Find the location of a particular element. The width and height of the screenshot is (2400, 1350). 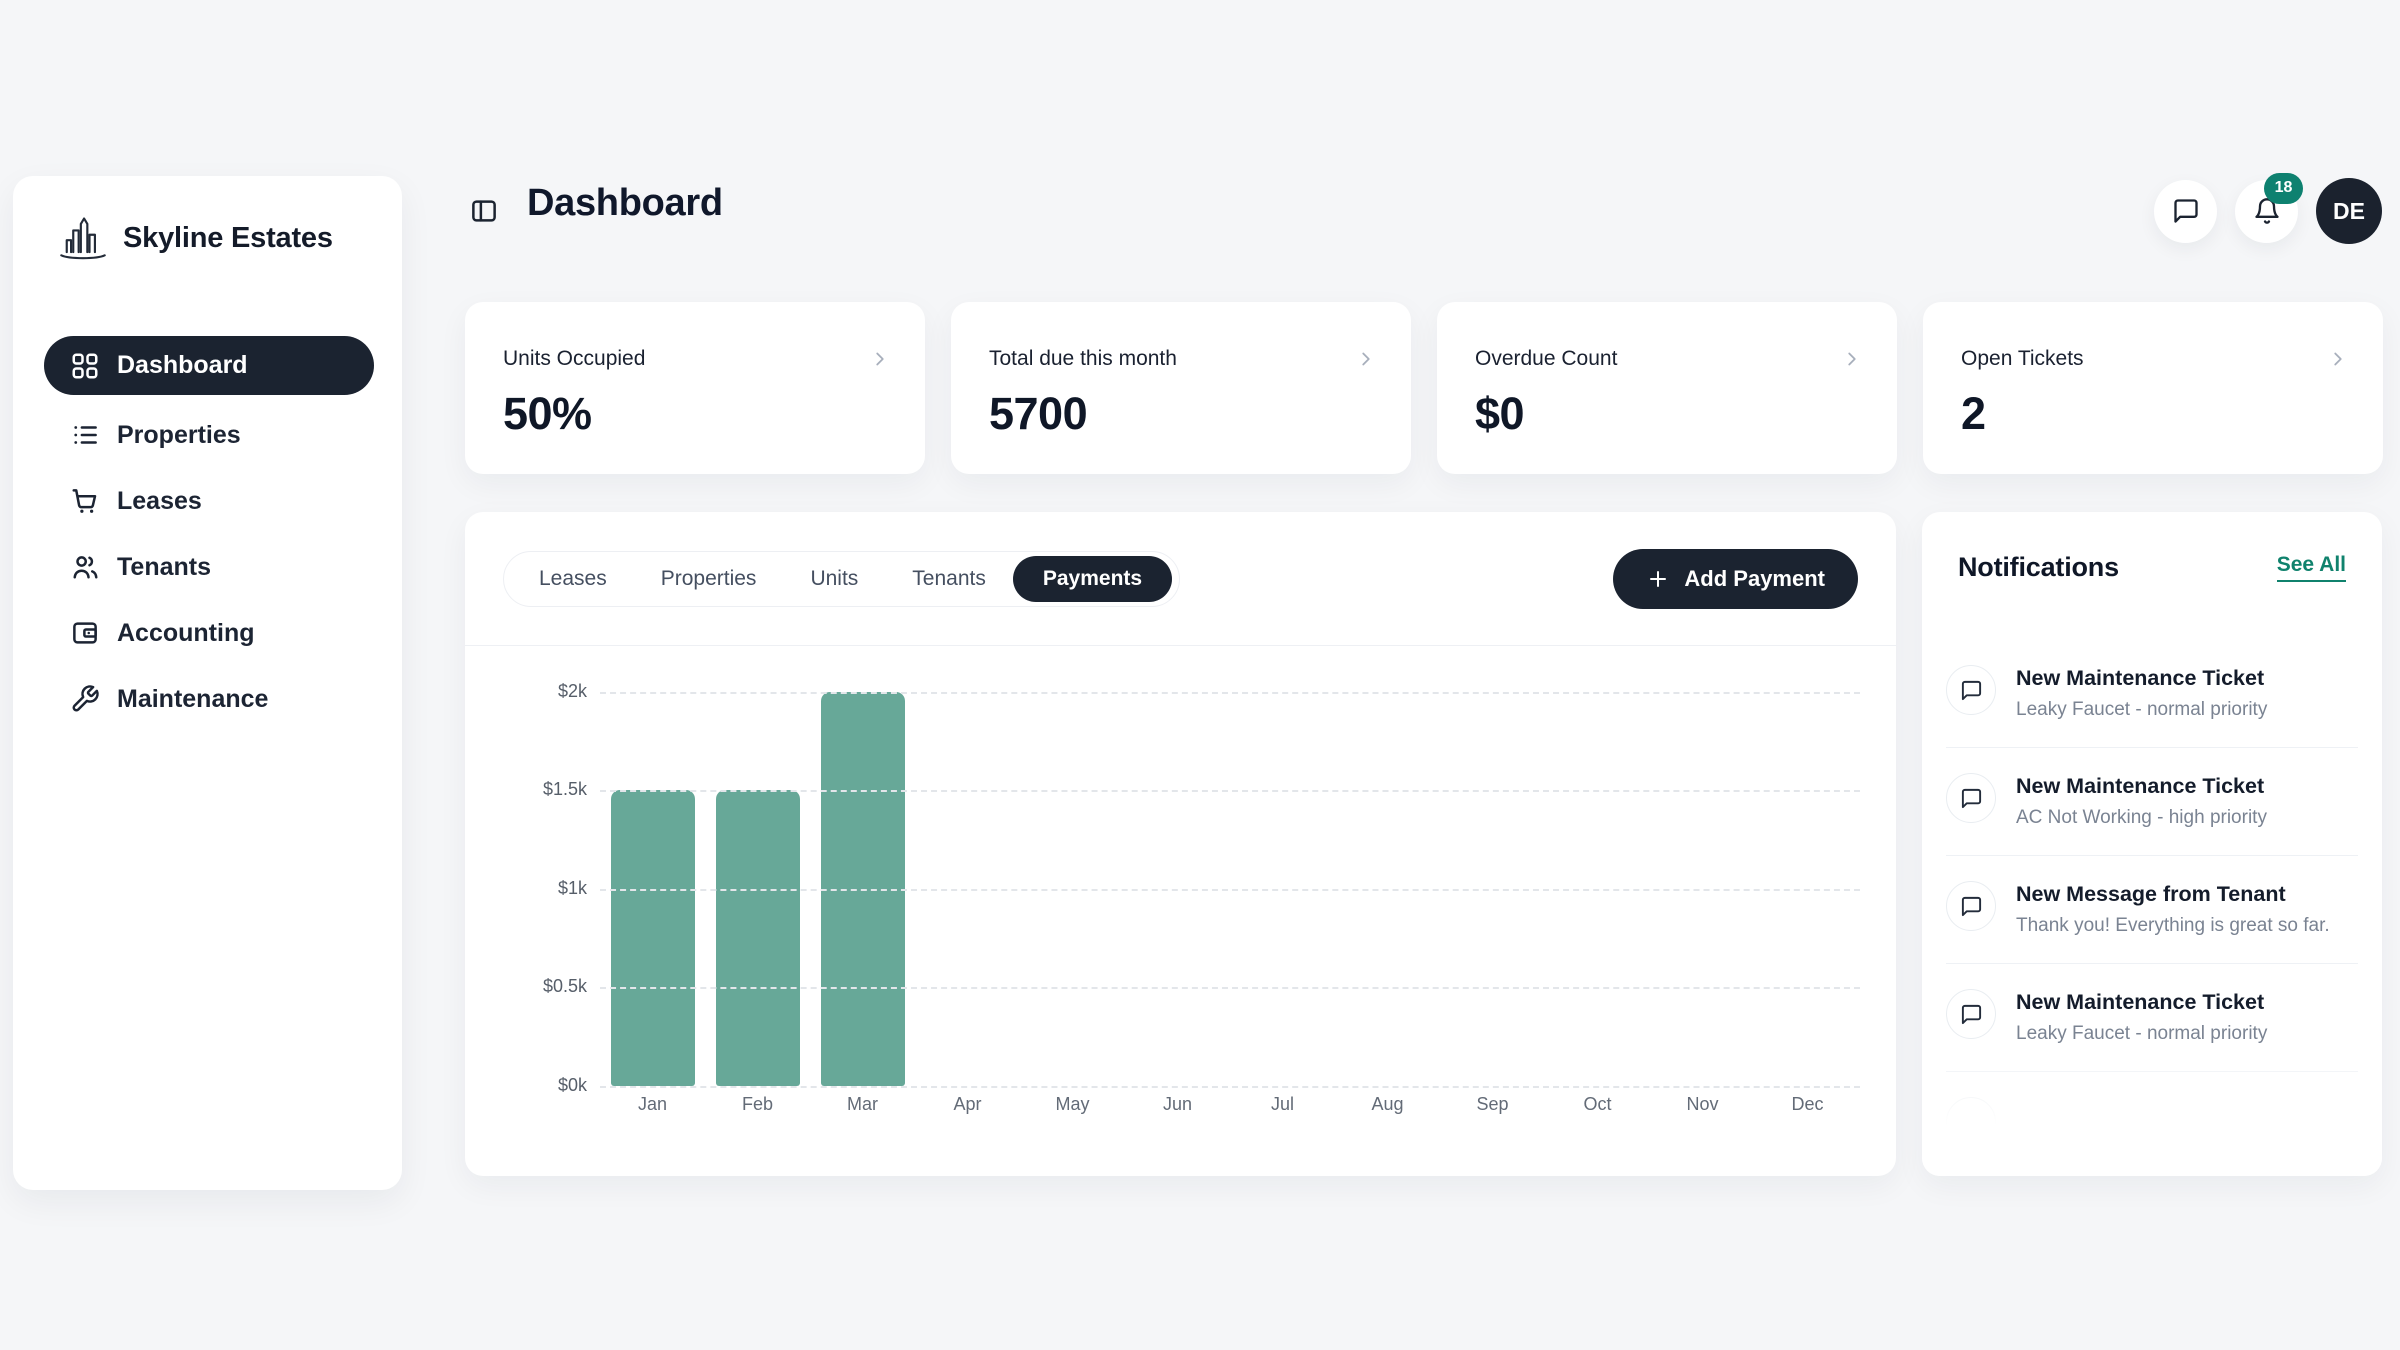

x-tick-label-sep: Sep is located at coordinates (1492, 1104).